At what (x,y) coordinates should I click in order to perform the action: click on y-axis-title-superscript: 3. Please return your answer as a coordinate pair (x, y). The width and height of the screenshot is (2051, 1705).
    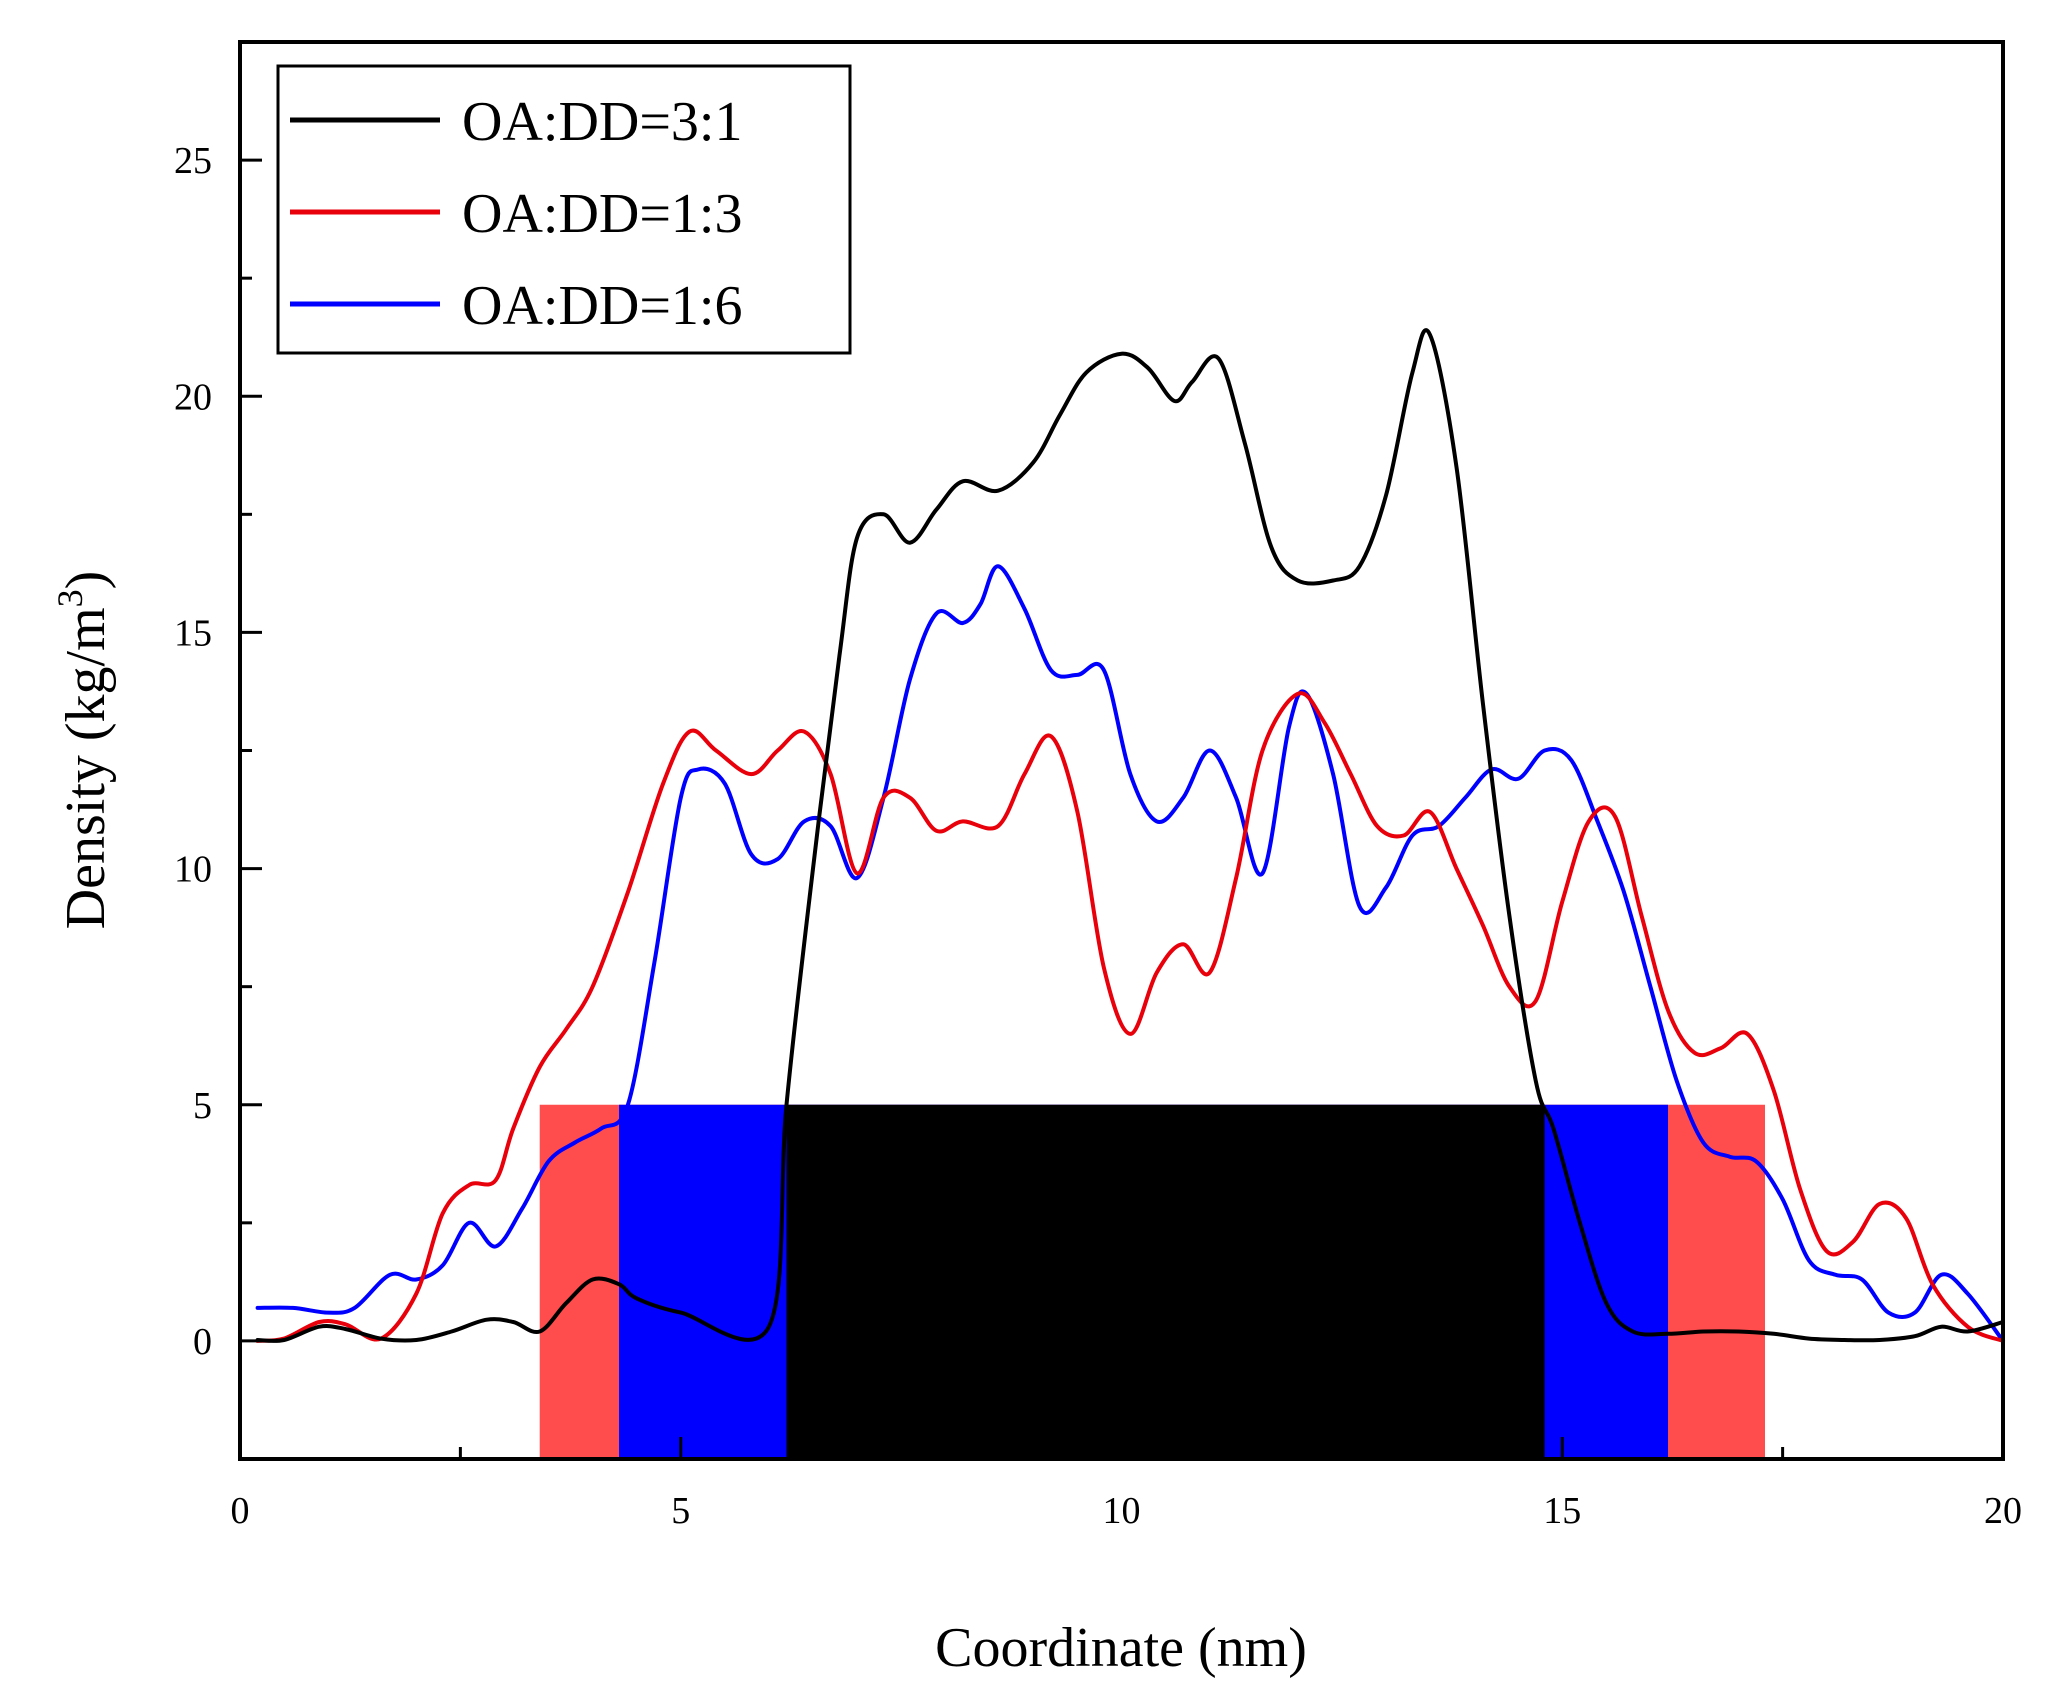
    Looking at the image, I should click on (70, 598).